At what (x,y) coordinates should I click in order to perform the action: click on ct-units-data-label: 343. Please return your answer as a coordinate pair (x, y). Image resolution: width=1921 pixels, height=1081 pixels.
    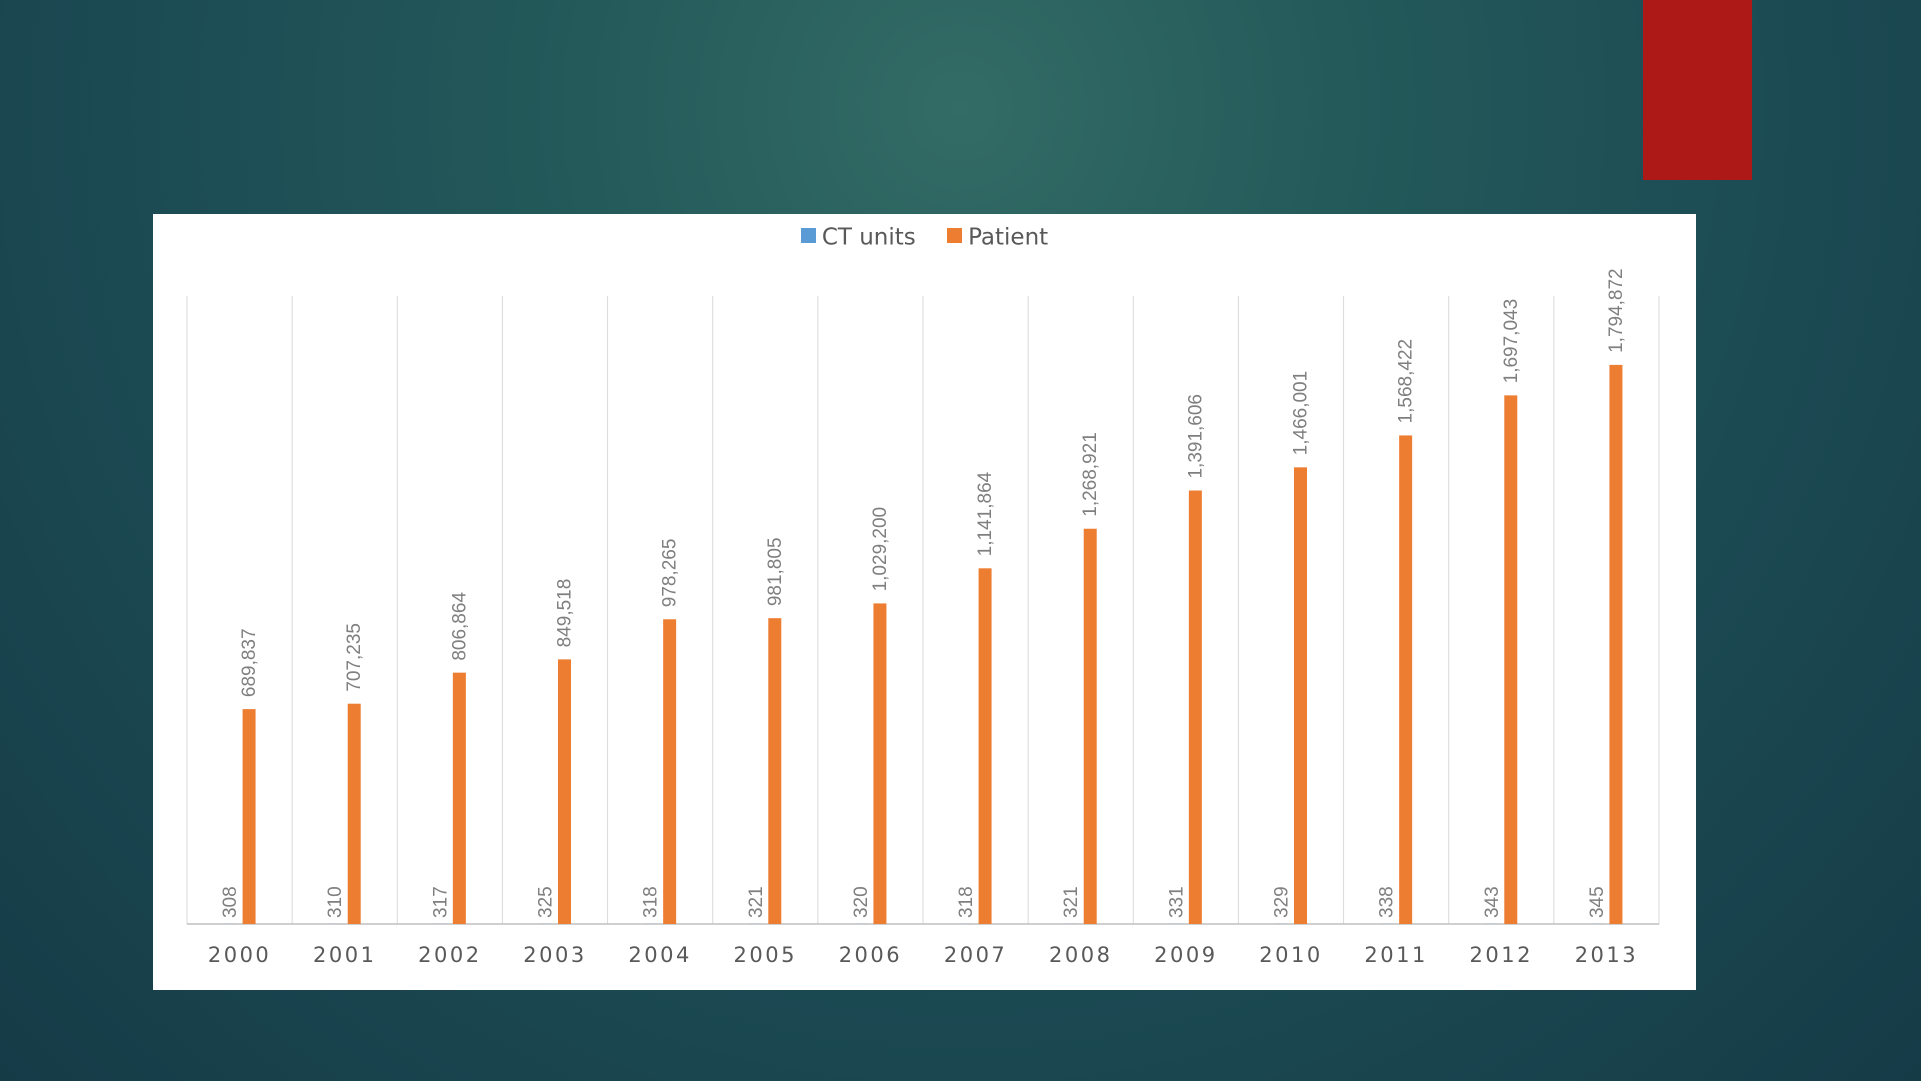
    Looking at the image, I should click on (1492, 902).